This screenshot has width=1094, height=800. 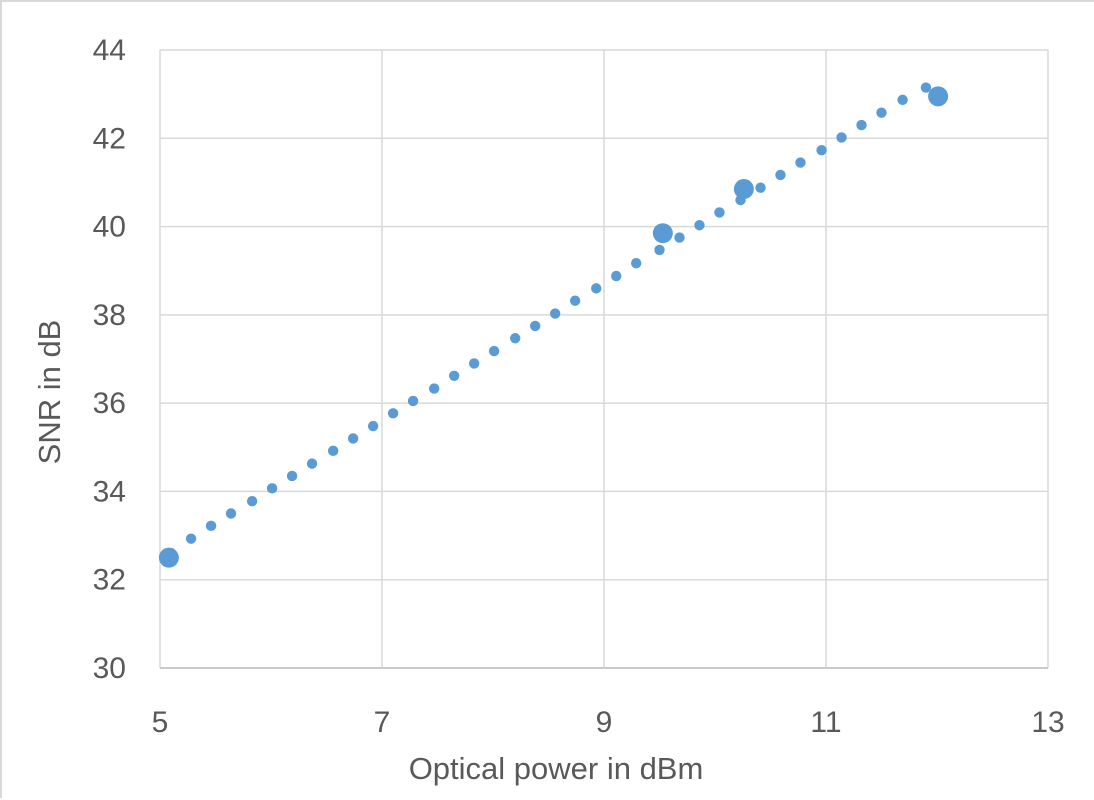 What do you see at coordinates (109, 227) in the screenshot?
I see `y-tick-label: 40` at bounding box center [109, 227].